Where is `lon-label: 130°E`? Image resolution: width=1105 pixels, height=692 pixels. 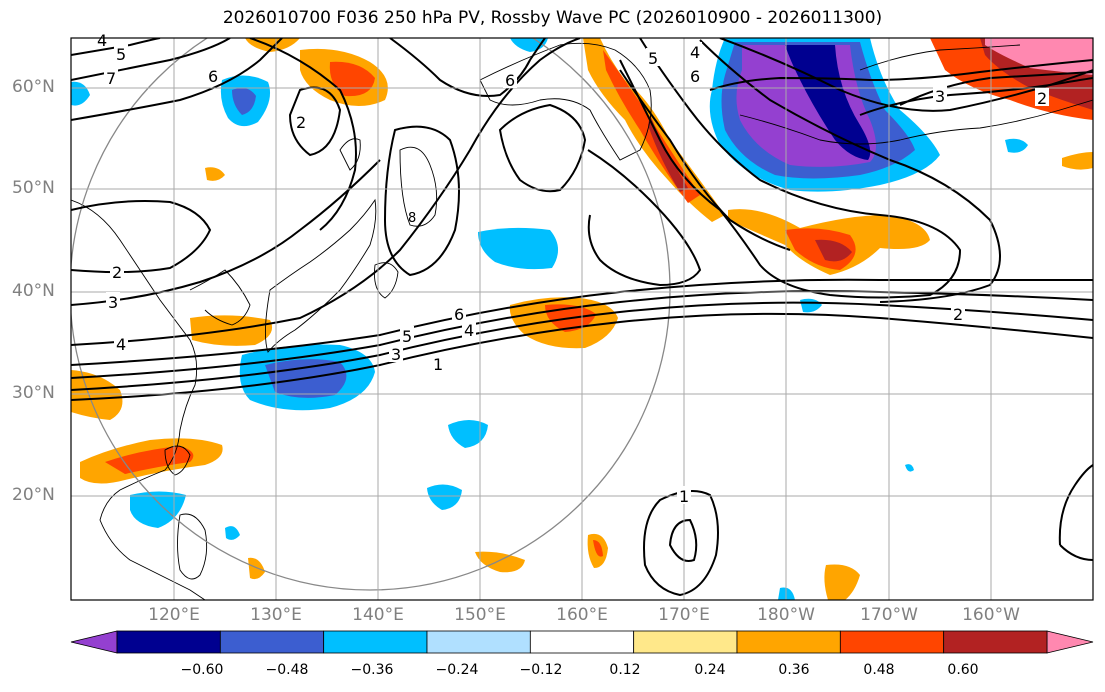
lon-label: 130°E is located at coordinates (276, 615).